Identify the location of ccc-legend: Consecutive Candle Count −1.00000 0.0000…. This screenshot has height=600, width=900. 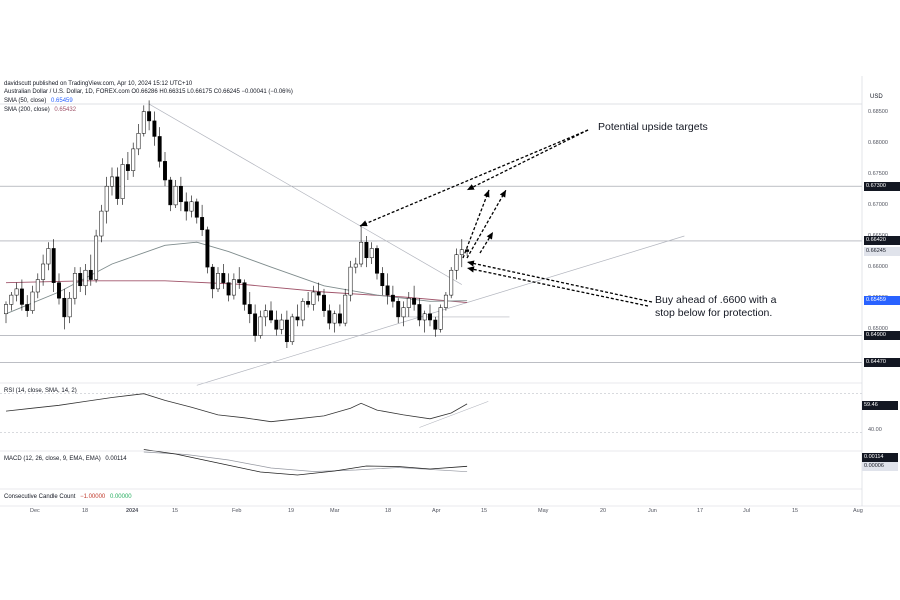
(68, 497).